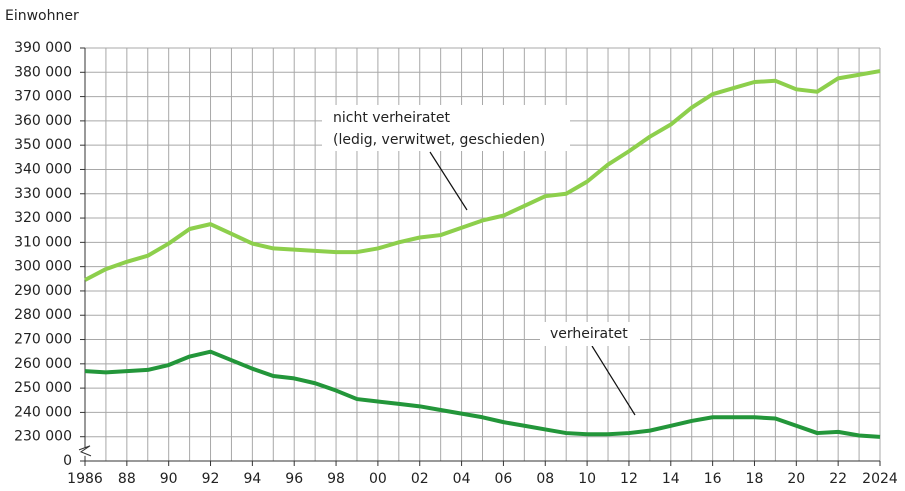 The height and width of the screenshot is (491, 905). I want to click on axis-break, so click(85, 451).